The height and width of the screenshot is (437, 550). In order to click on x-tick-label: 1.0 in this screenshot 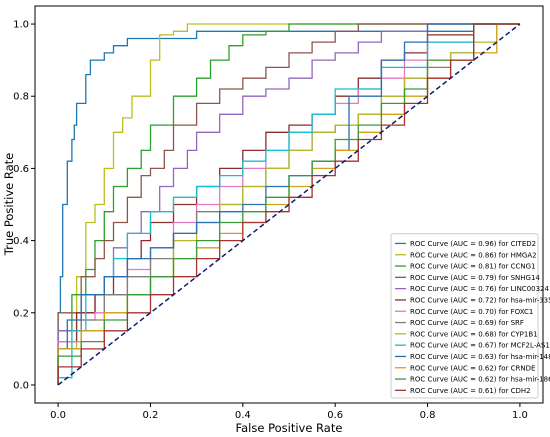, I will do `click(520, 415)`.